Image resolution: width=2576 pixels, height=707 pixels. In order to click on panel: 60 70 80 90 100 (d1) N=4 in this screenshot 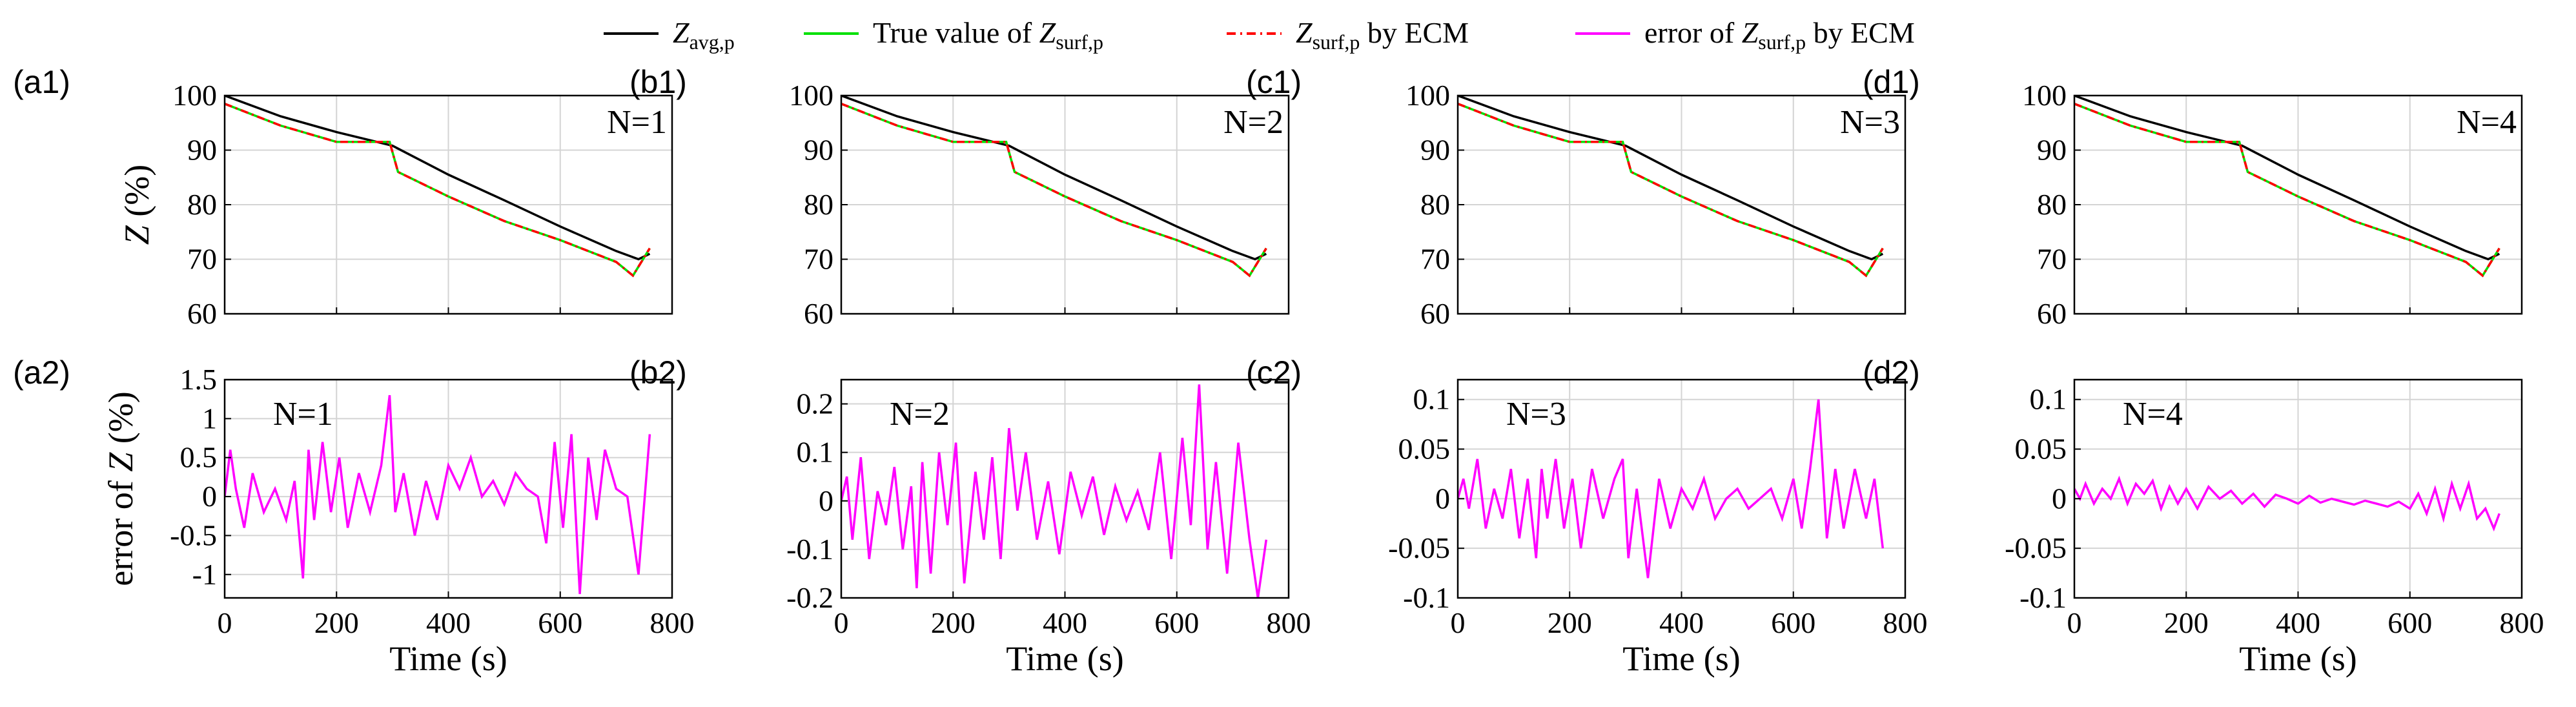, I will do `click(2193, 197)`.